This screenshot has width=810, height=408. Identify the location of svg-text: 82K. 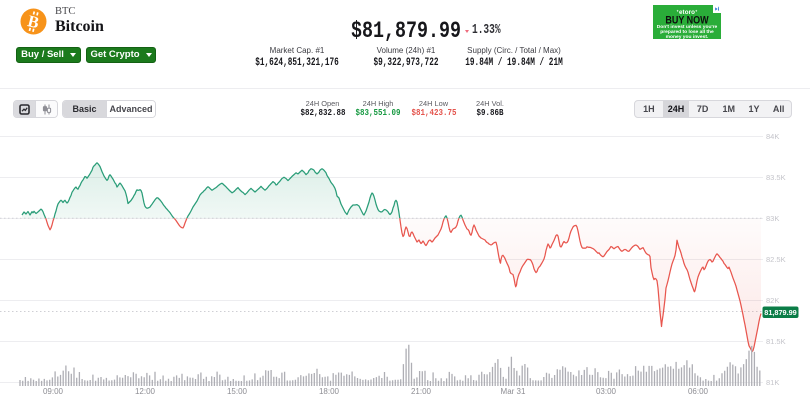
(772, 300).